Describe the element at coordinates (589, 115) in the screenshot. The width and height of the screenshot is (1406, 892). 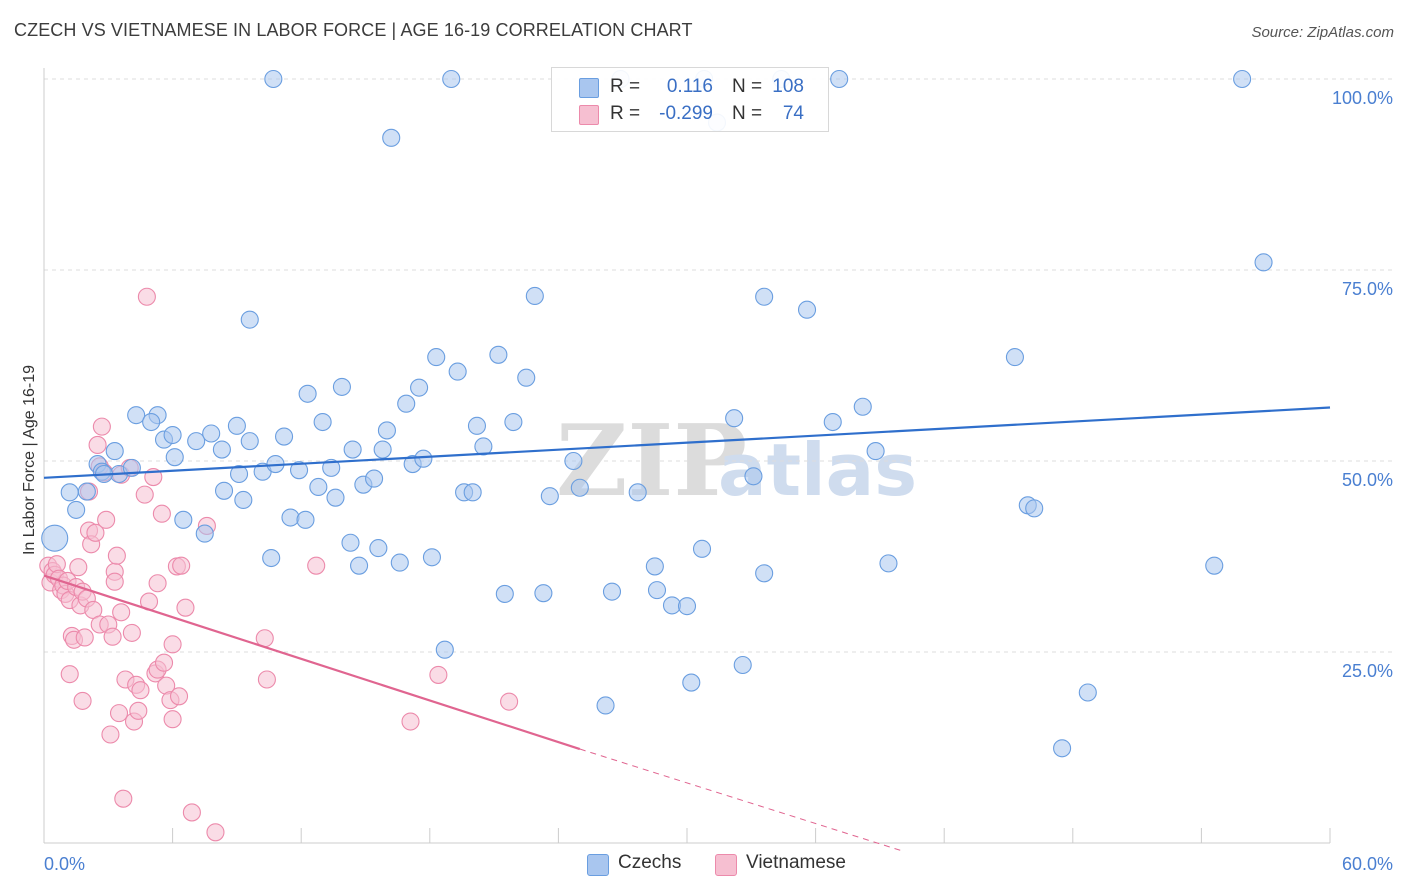
I see `vietnamese-swatch` at that location.